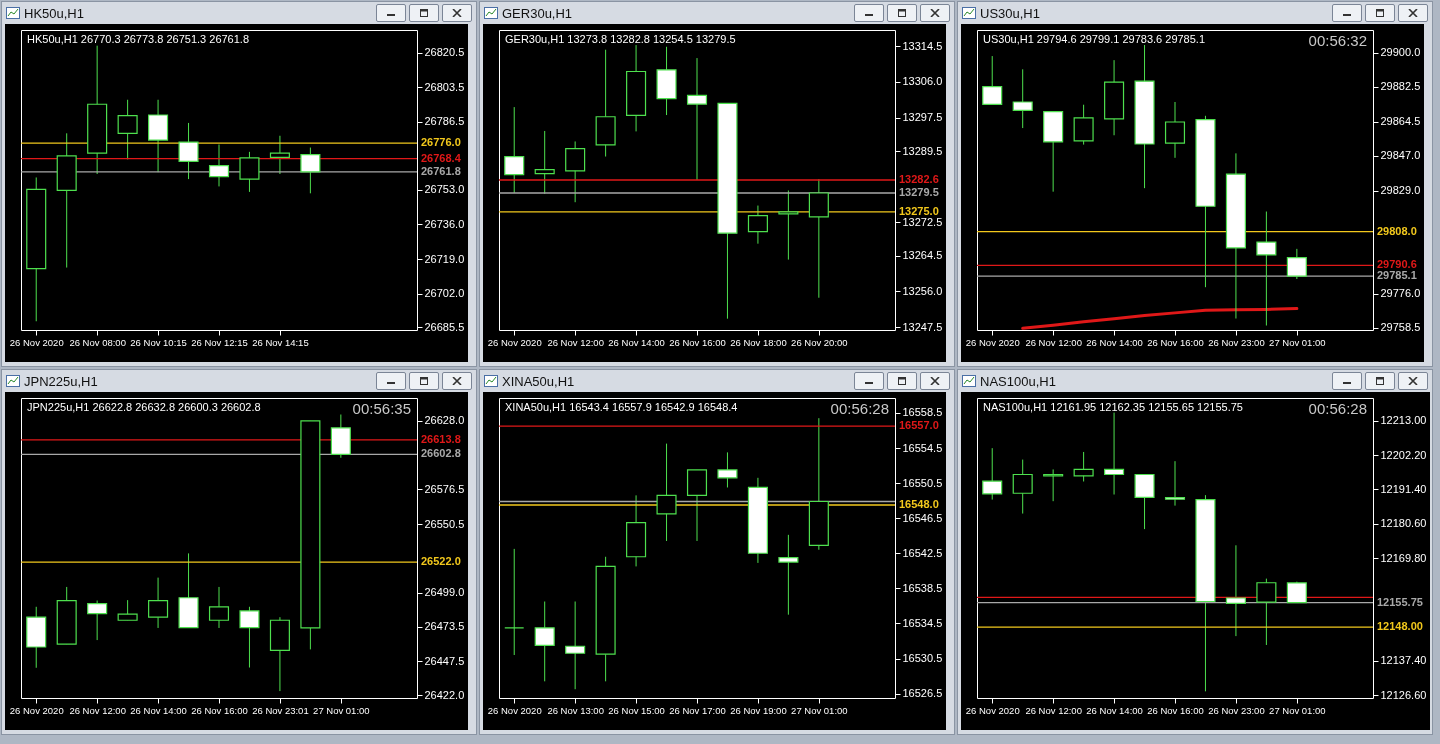  Describe the element at coordinates (144, 407) in the screenshot. I see `chart-subtitle: JPN225u,H1 26622.8 26632.8 26600.3 26602.8` at that location.